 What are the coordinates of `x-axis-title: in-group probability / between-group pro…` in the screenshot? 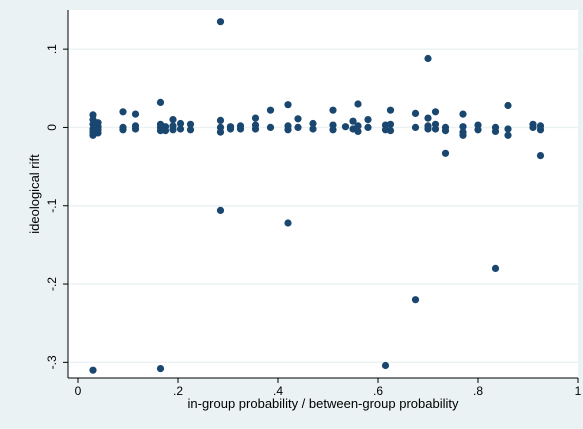 It's located at (323, 403).